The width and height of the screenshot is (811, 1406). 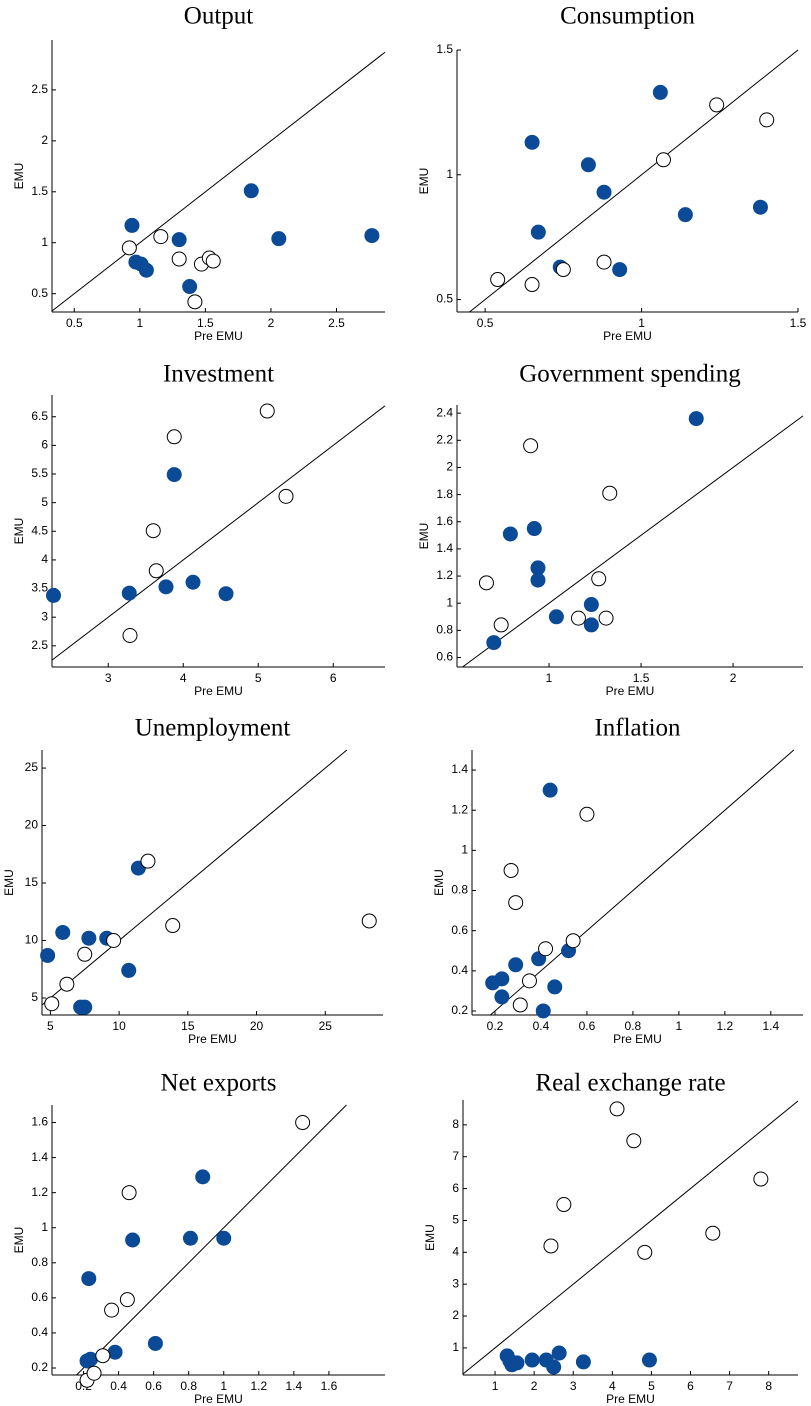 I want to click on subplot-title: Consumption, so click(x=627, y=16).